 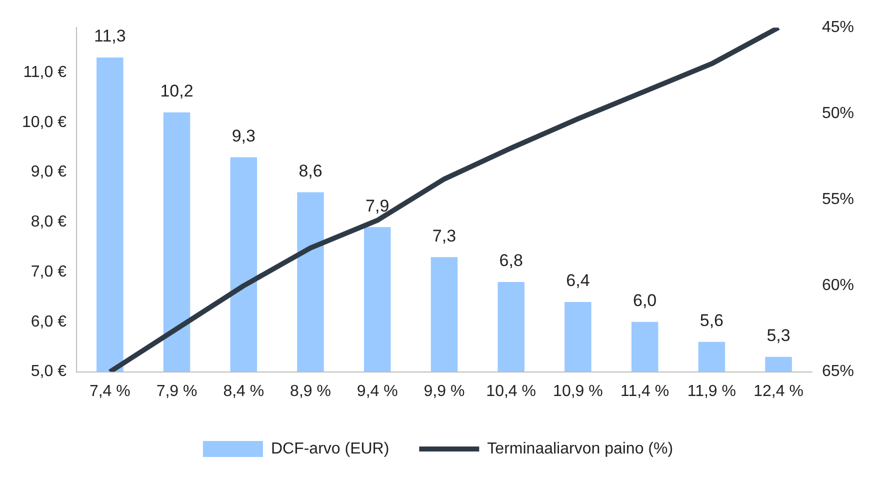 I want to click on x-tick-label: 9,4 %, so click(x=377, y=391).